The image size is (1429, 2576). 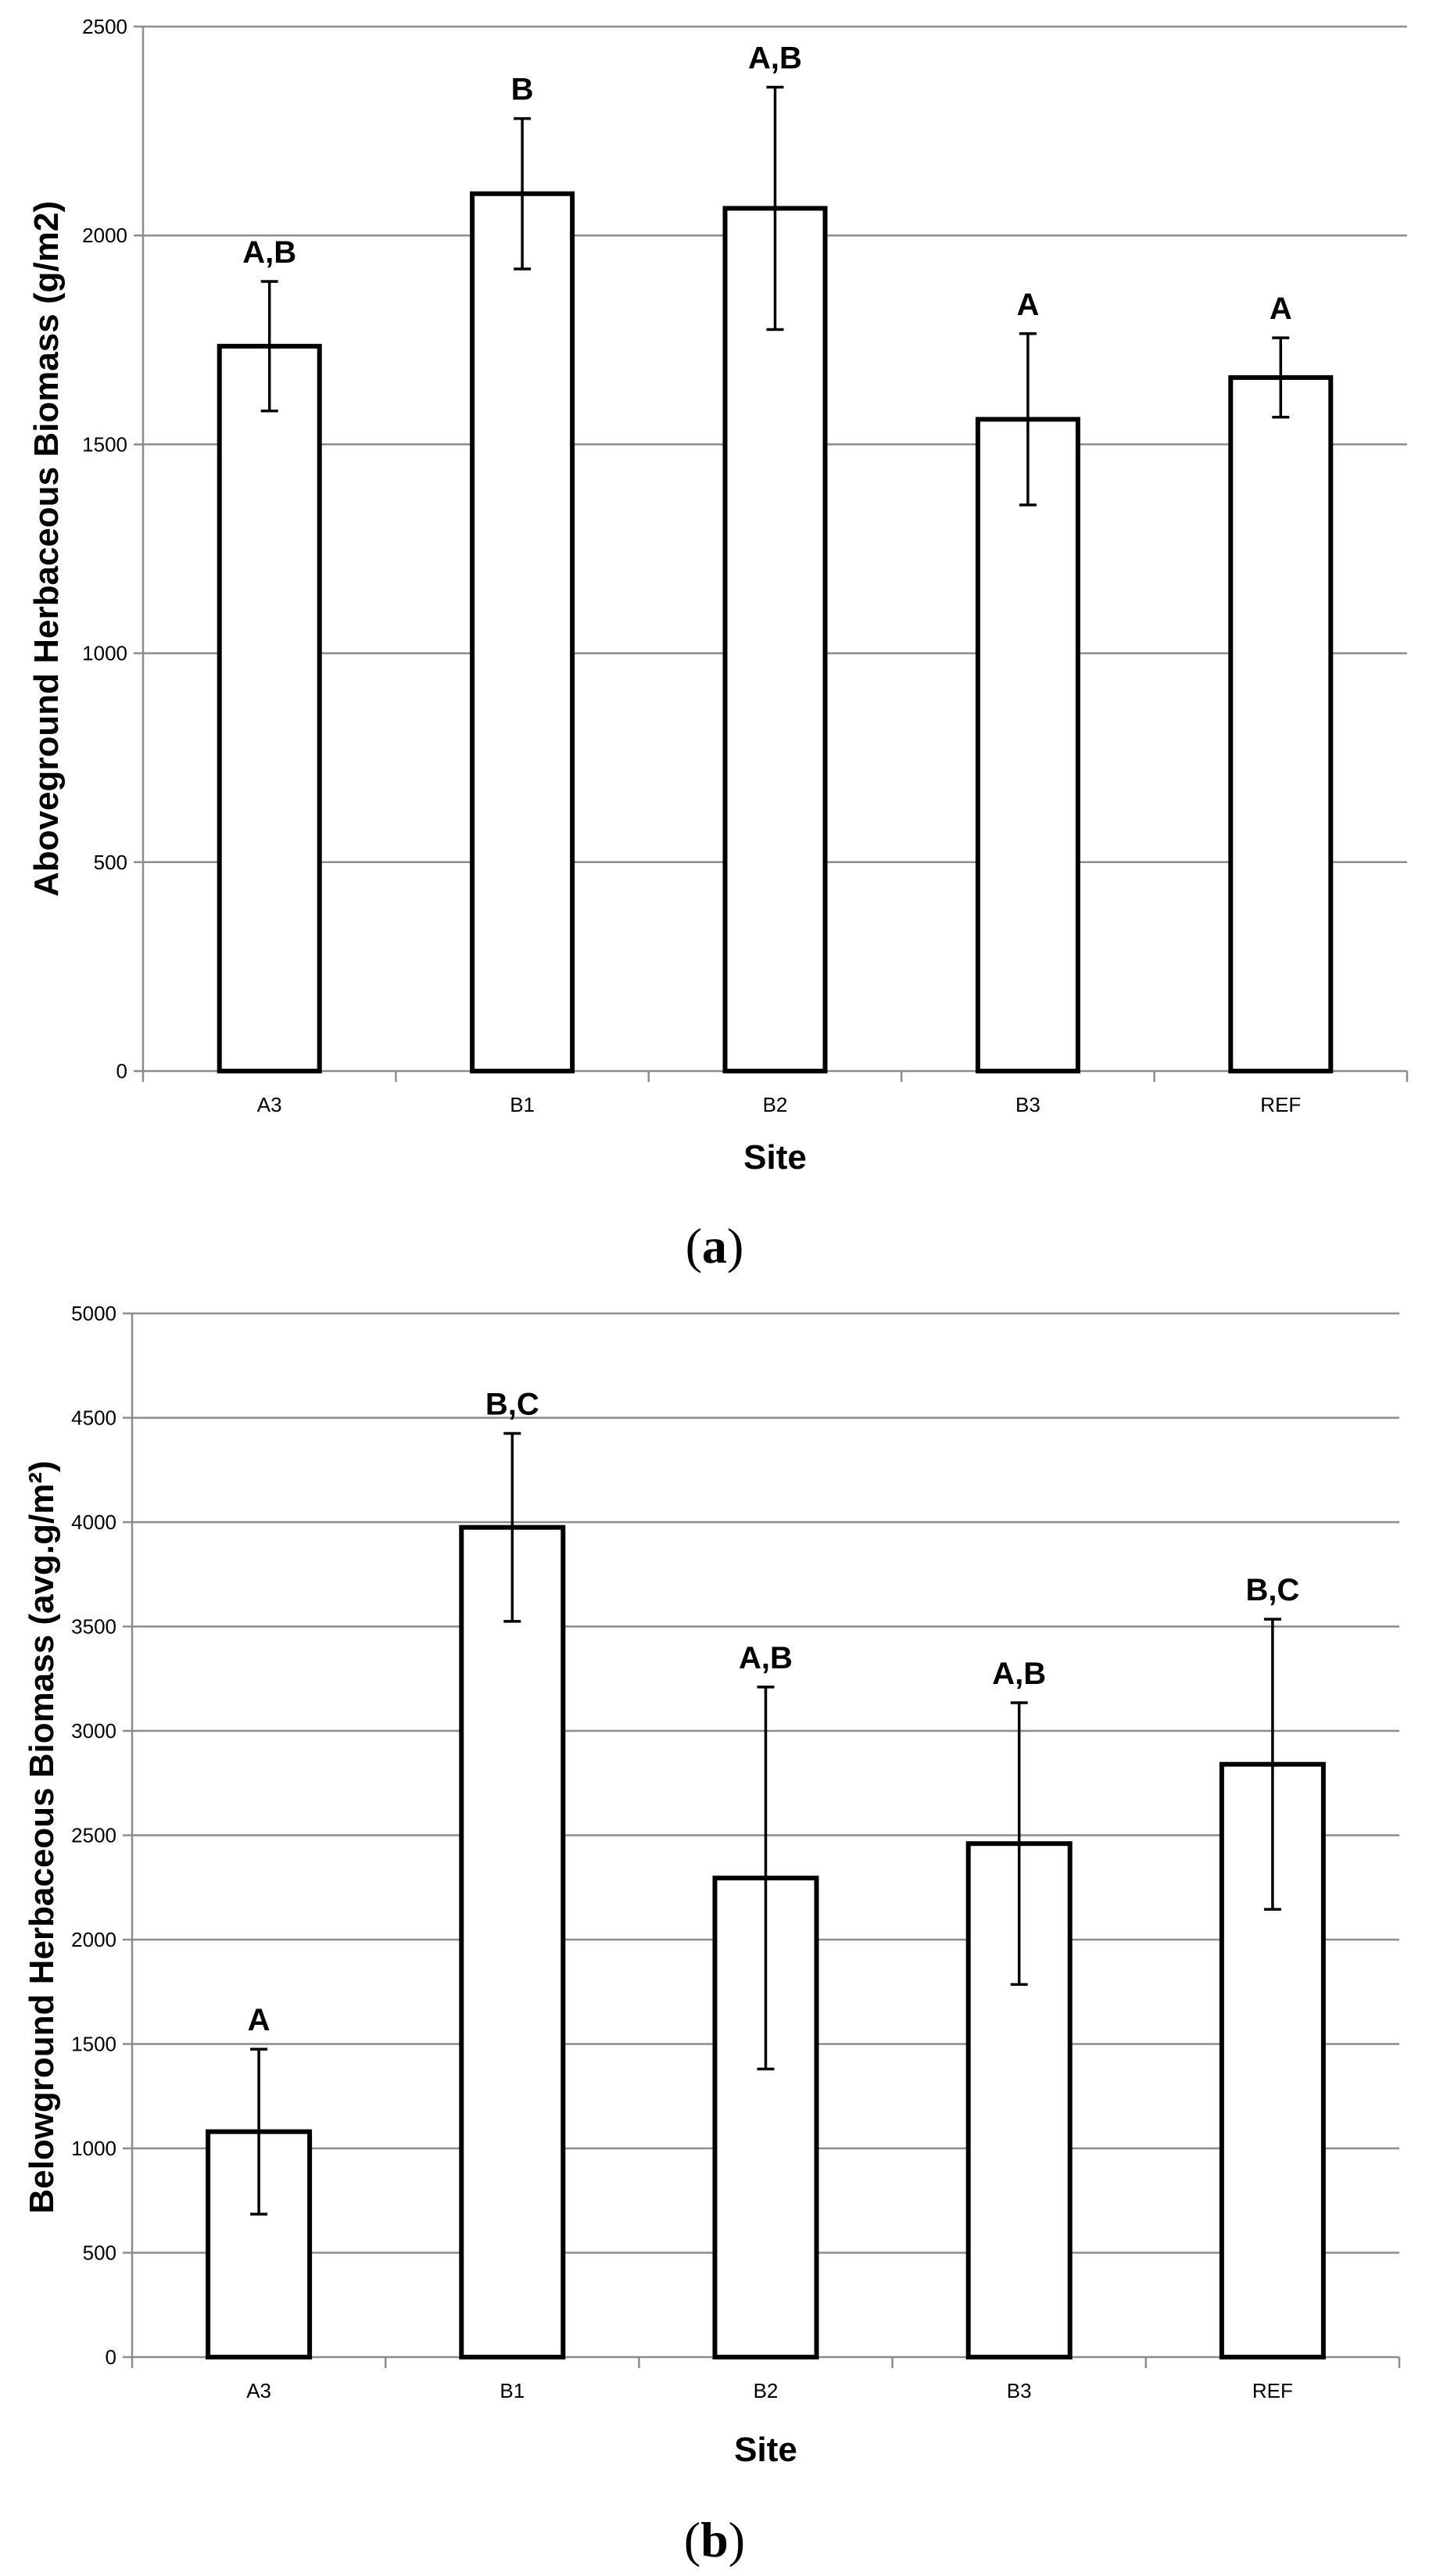 I want to click on panel-letter: a, so click(x=714, y=1246).